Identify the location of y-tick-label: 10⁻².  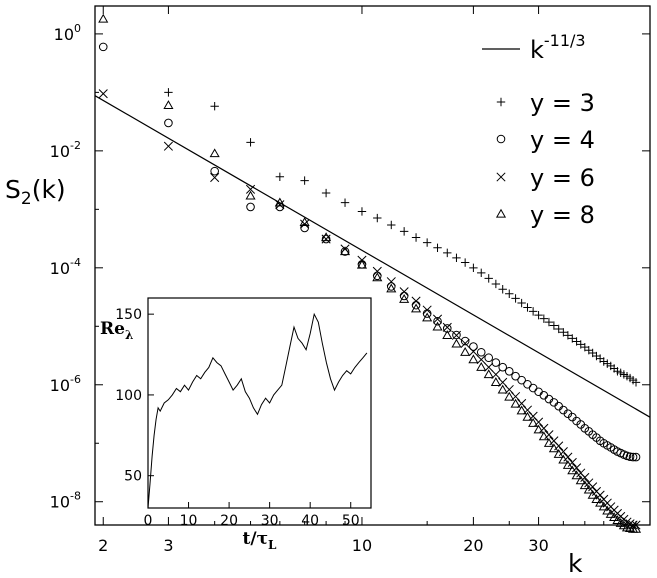
(65, 150).